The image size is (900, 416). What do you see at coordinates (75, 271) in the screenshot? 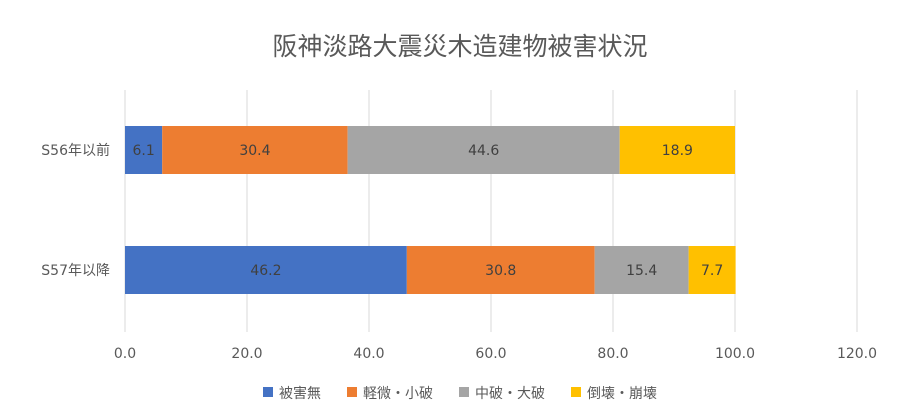
I see `category-label: S57年以降` at bounding box center [75, 271].